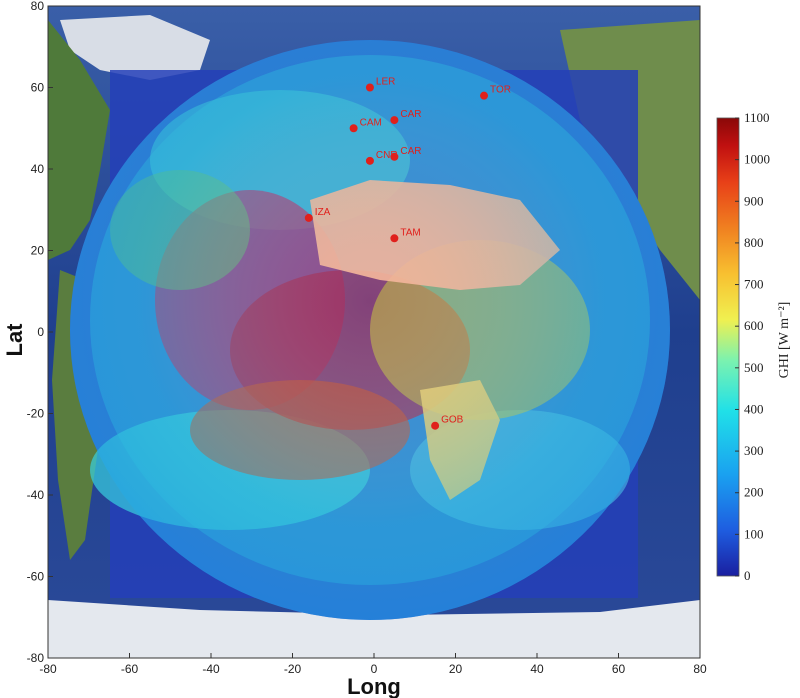 Image resolution: width=800 pixels, height=698 pixels. Describe the element at coordinates (371, 122) in the screenshot. I see `station-label: CAM` at that location.